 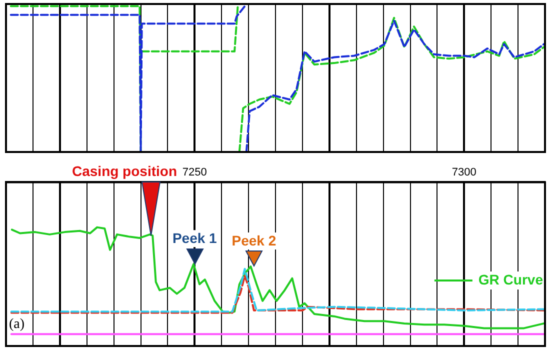 I want to click on x-tick-label: 7250, so click(x=194, y=172).